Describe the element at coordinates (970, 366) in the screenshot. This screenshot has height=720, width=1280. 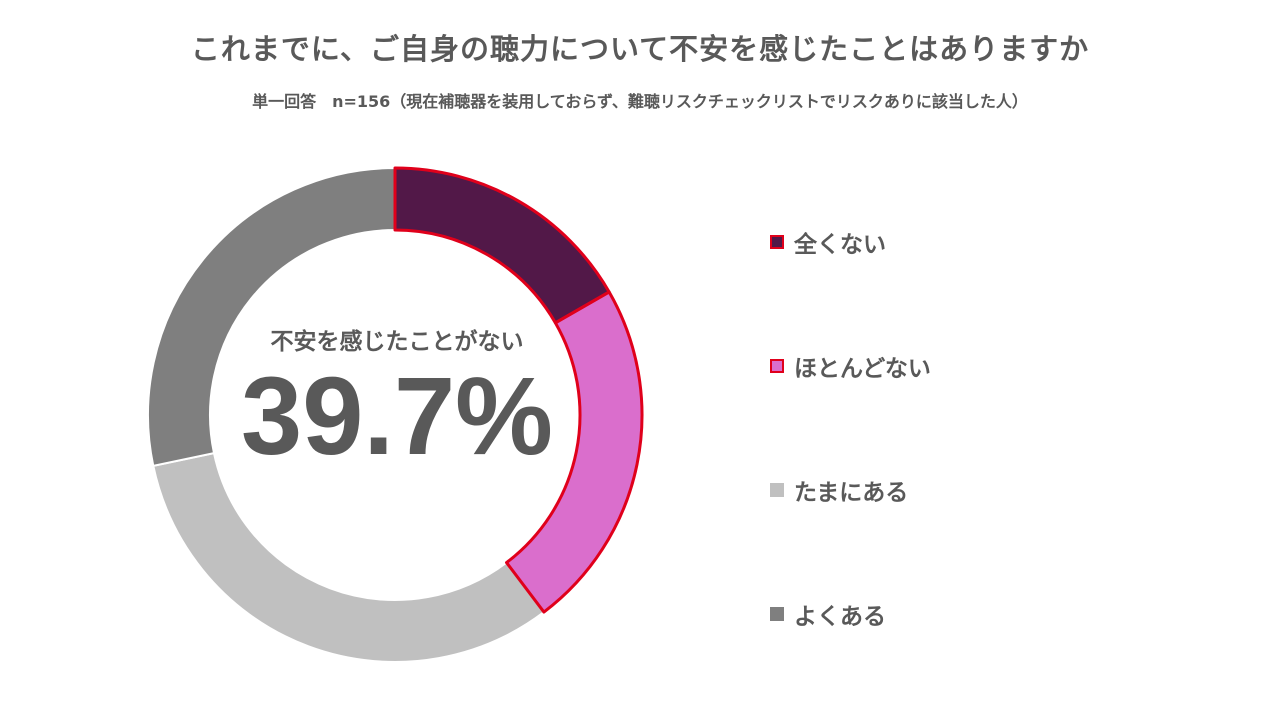
I see `legend-item-1: ほとんどない` at that location.